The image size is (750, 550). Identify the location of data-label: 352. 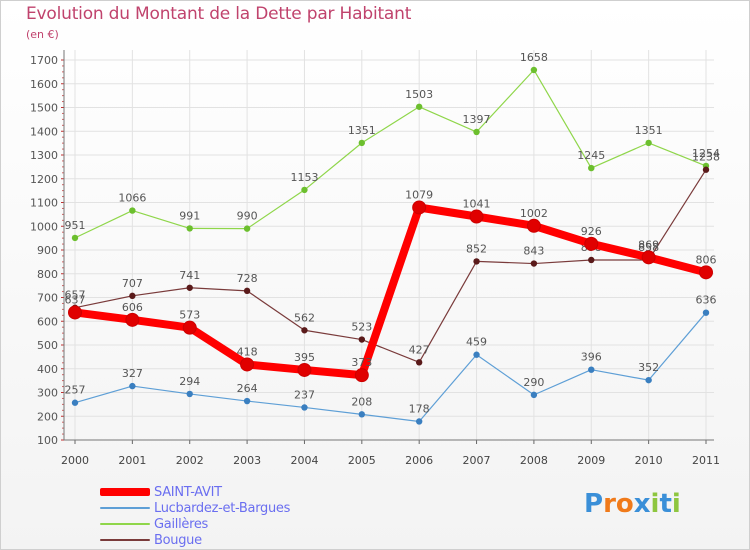
(648, 367).